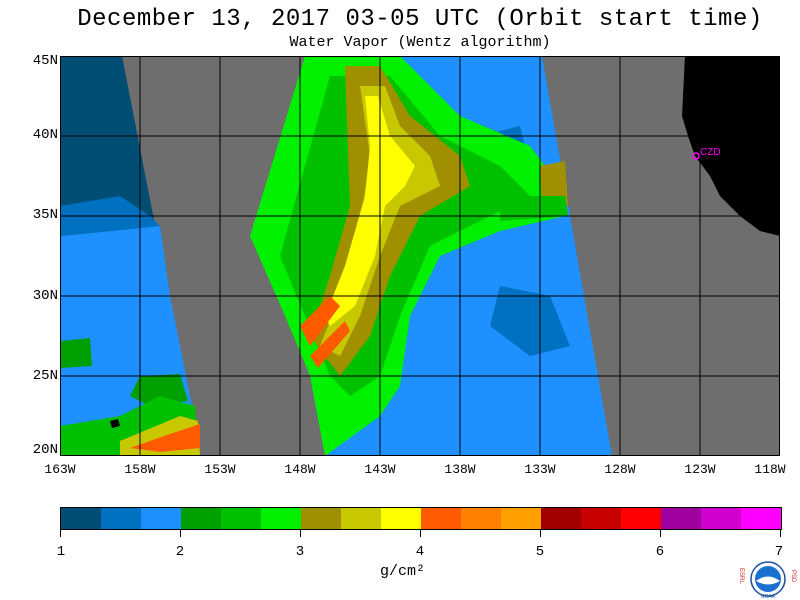 The image size is (800, 600). I want to click on lat-label: 25N, so click(45, 376).